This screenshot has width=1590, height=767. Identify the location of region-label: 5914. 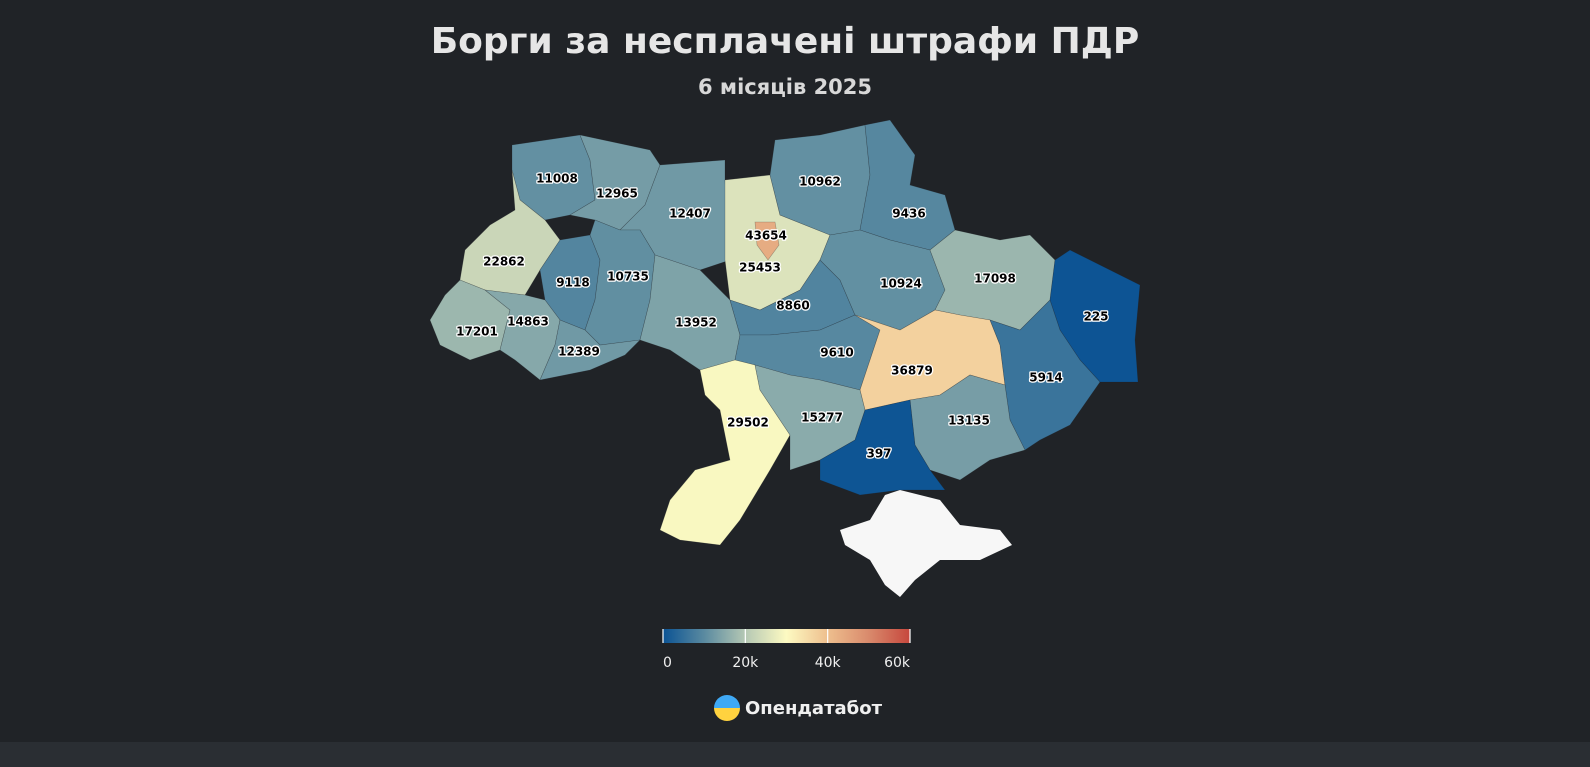
(1045, 378).